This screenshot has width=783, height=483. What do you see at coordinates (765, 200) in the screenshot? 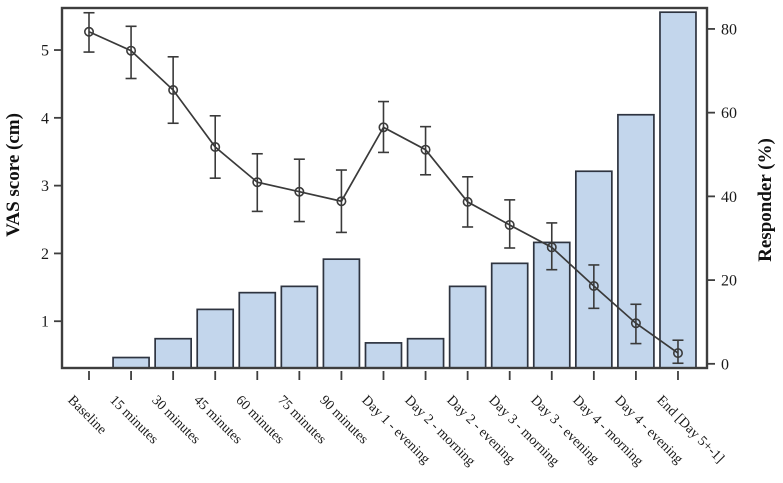
I see `right-axis-title: Responder (%)` at bounding box center [765, 200].